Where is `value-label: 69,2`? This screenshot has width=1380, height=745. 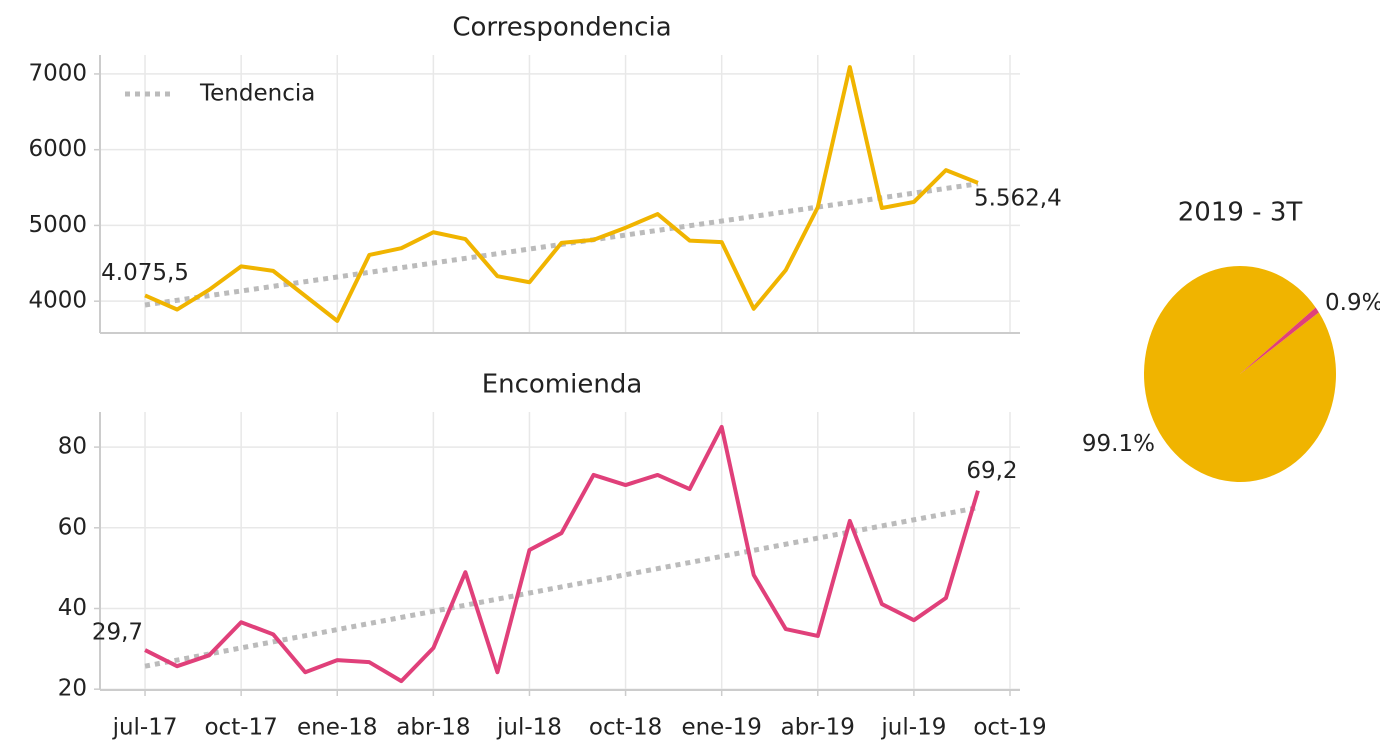
value-label: 69,2 is located at coordinates (991, 471).